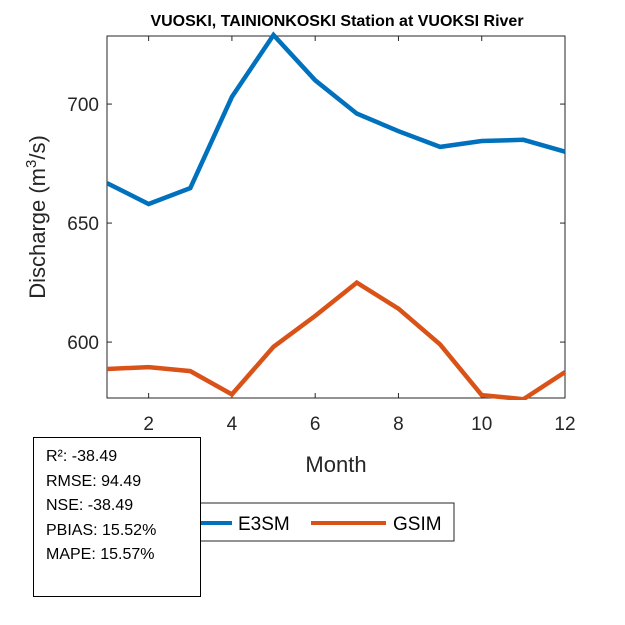 This screenshot has height=625, width=625. What do you see at coordinates (83, 224) in the screenshot?
I see `y-tick-label: 650` at bounding box center [83, 224].